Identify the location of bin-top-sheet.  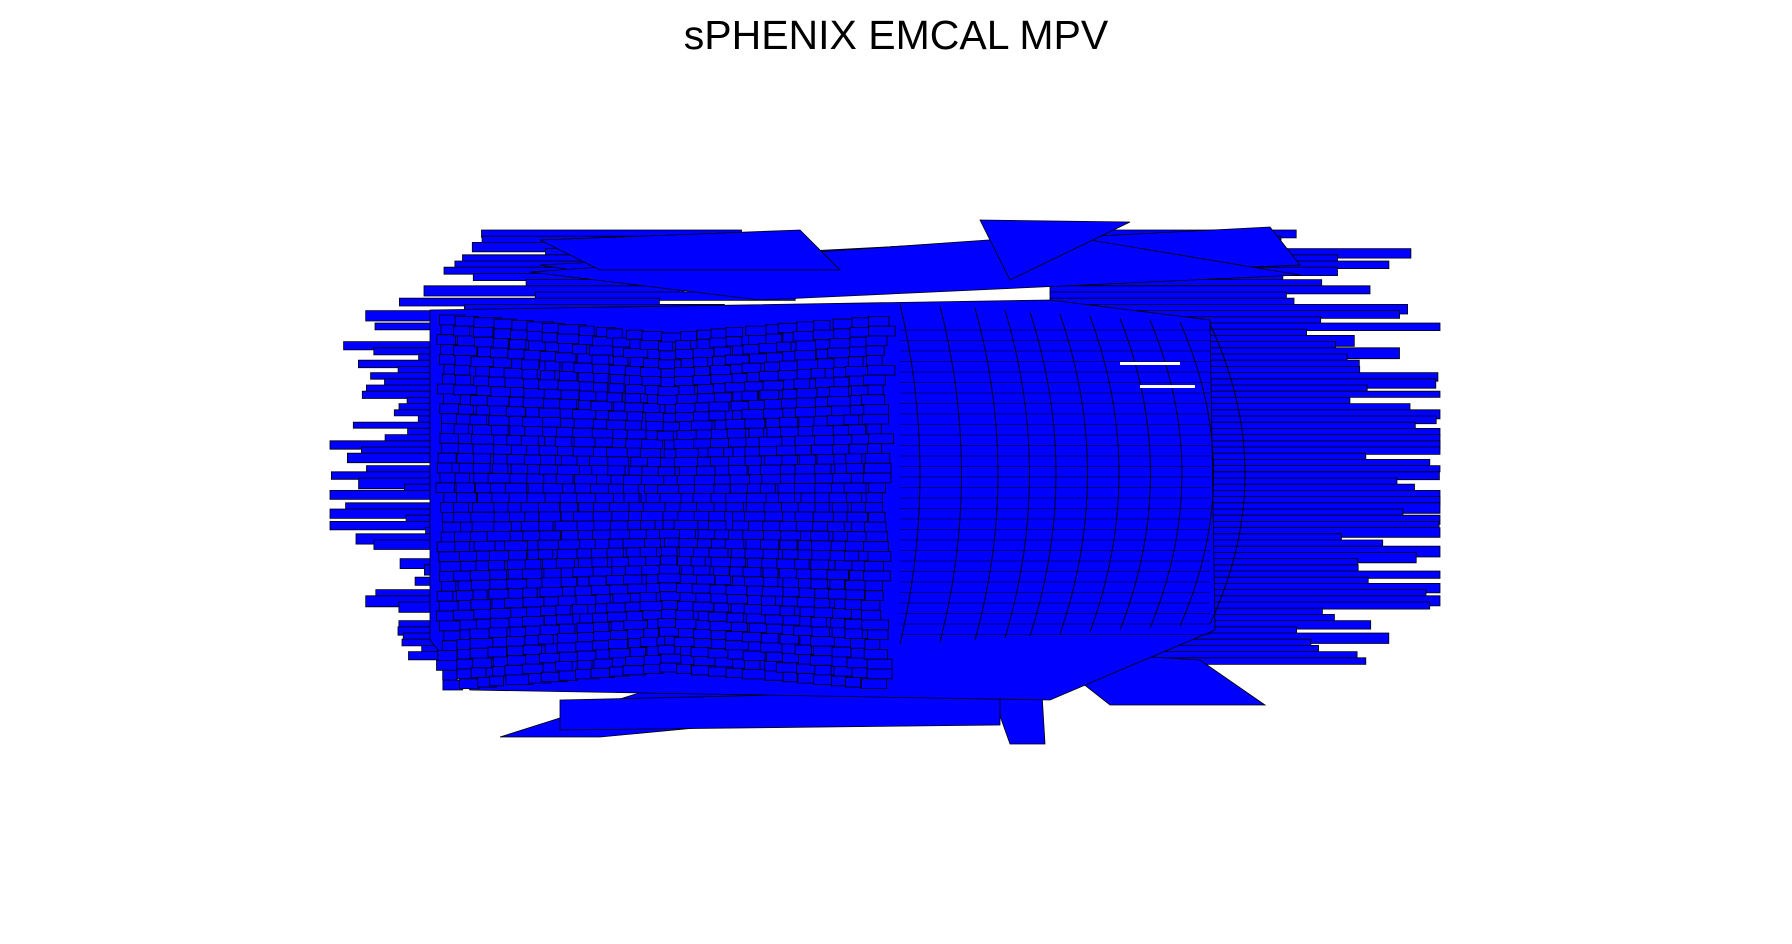
(690, 250).